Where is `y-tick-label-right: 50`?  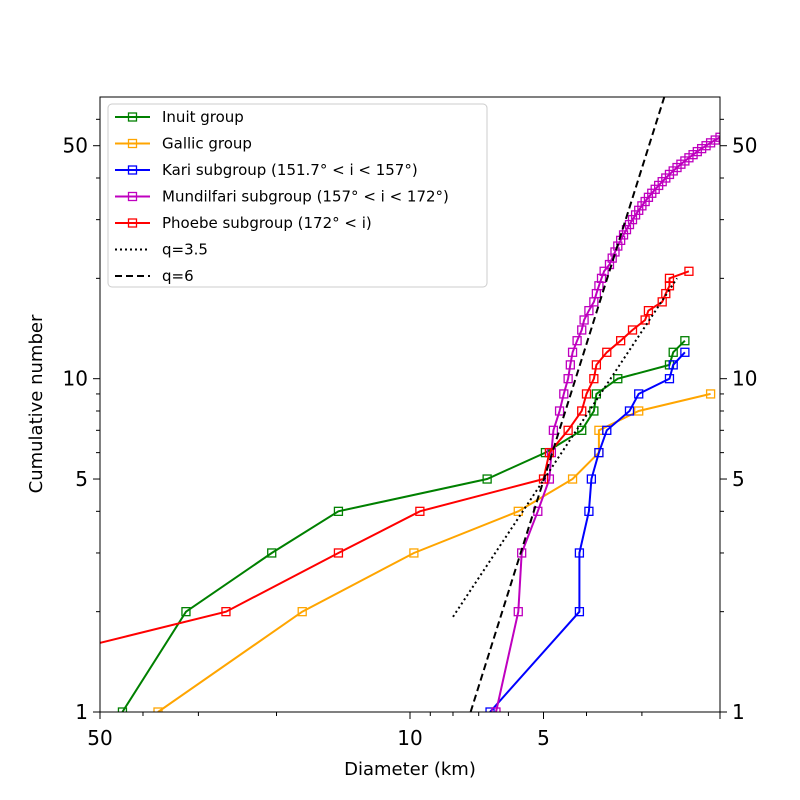
y-tick-label-right: 50 is located at coordinates (744, 146).